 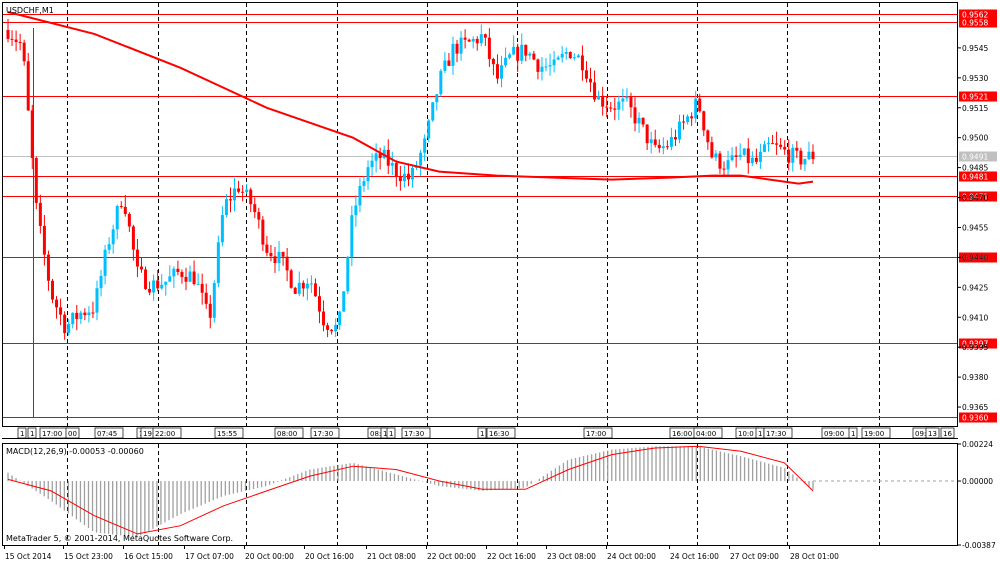 I want to click on event-marker-label: 00, so click(x=72, y=434).